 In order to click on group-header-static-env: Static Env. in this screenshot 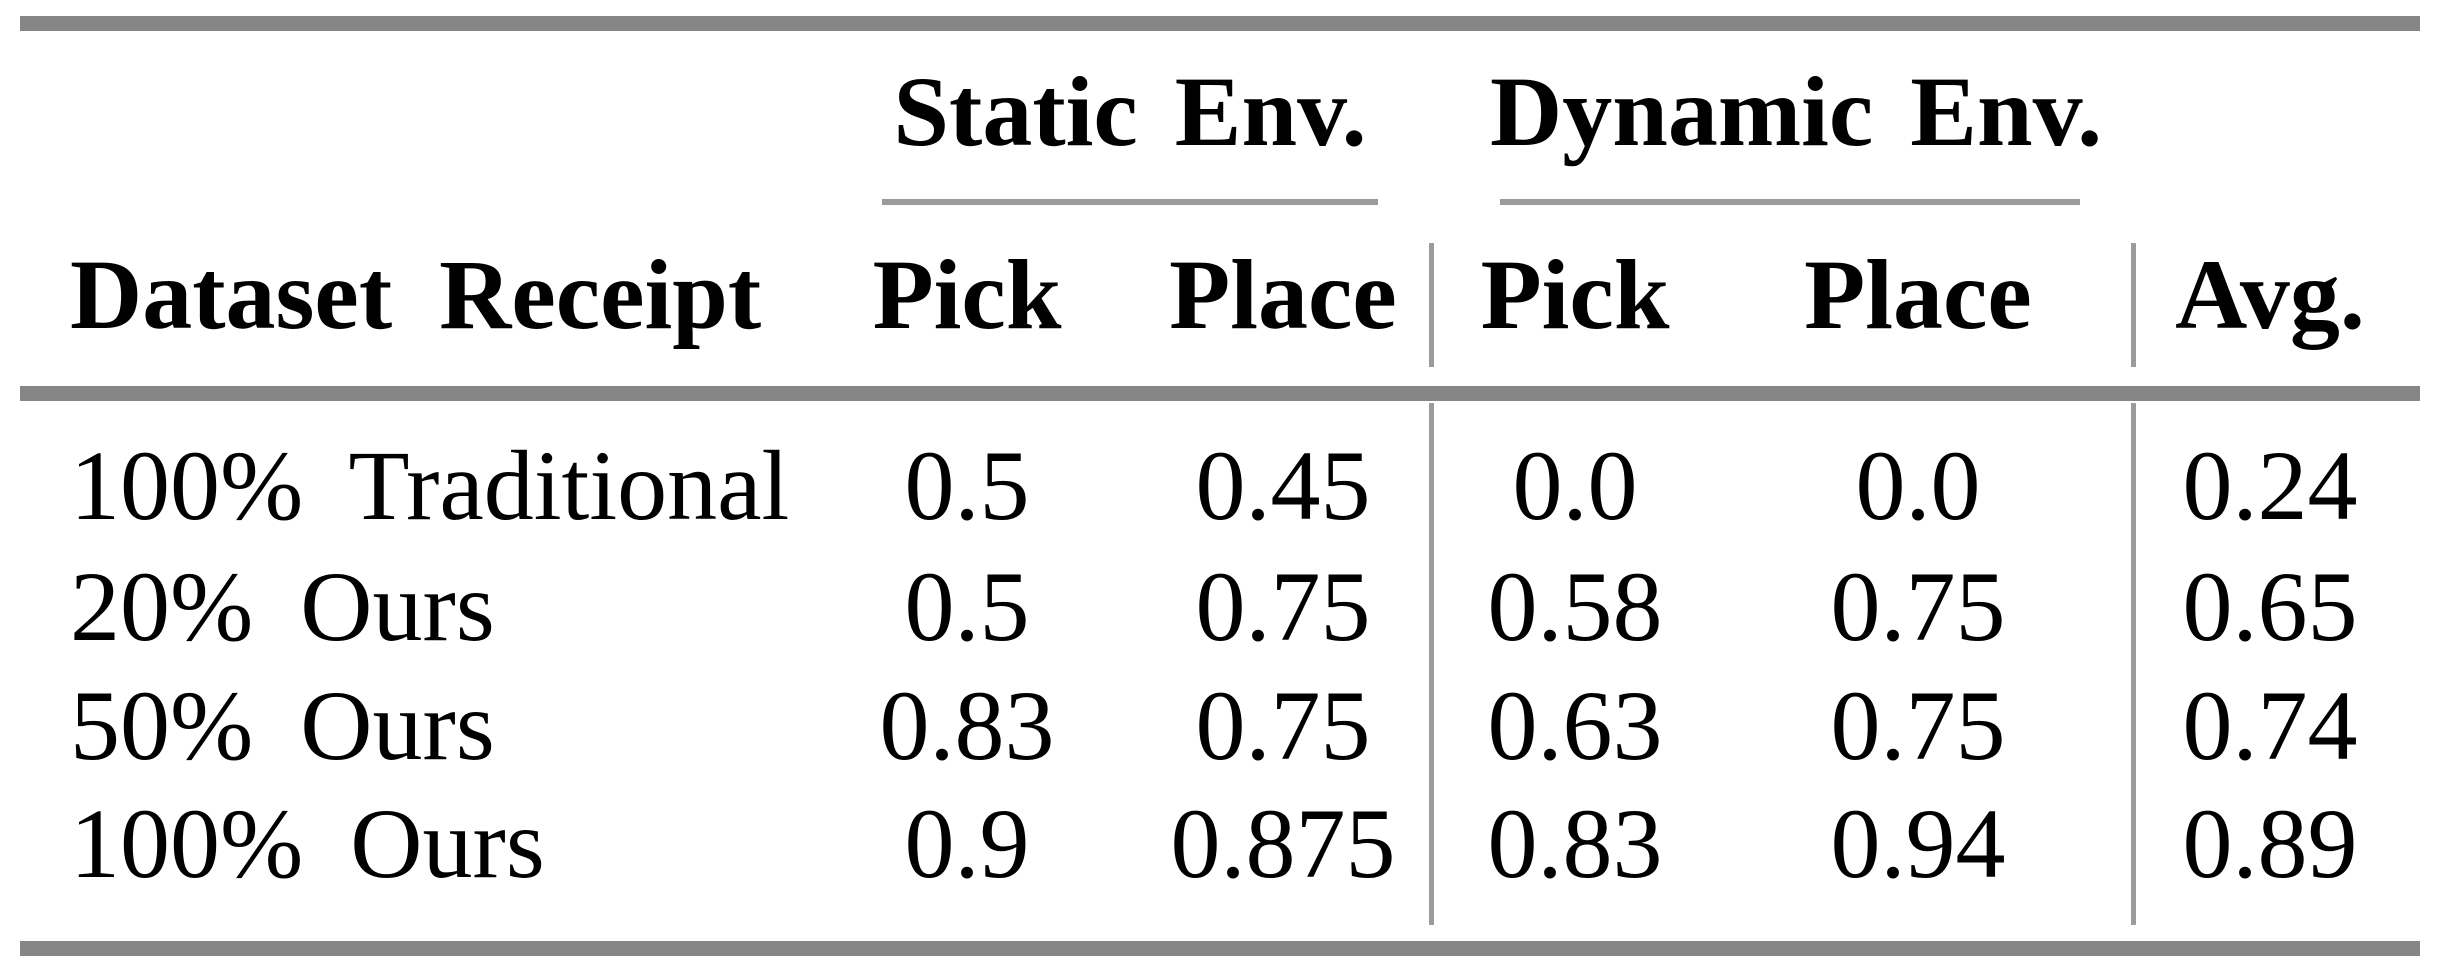, I will do `click(1130, 111)`.